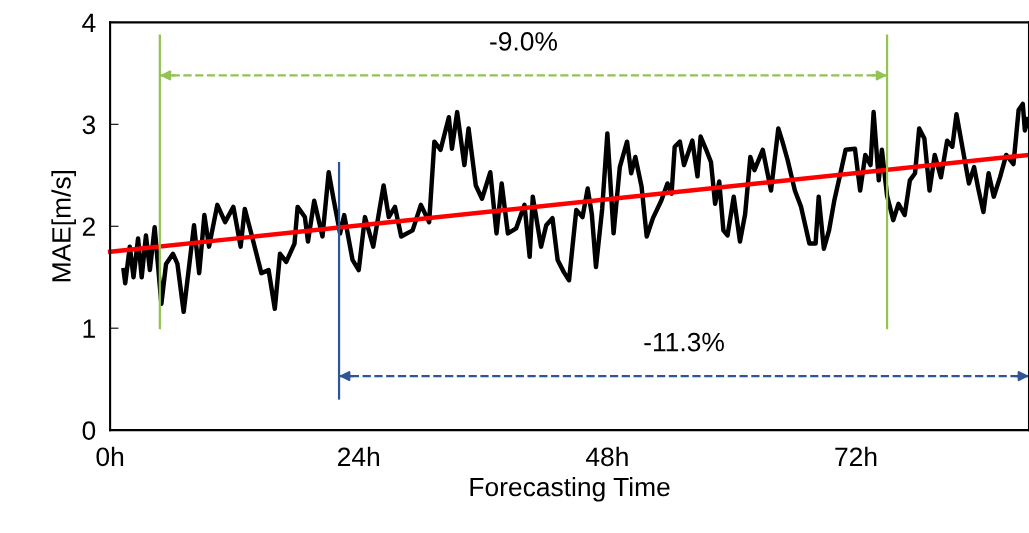  I want to click on y-axis-title: MAE[m/s], so click(63, 226).